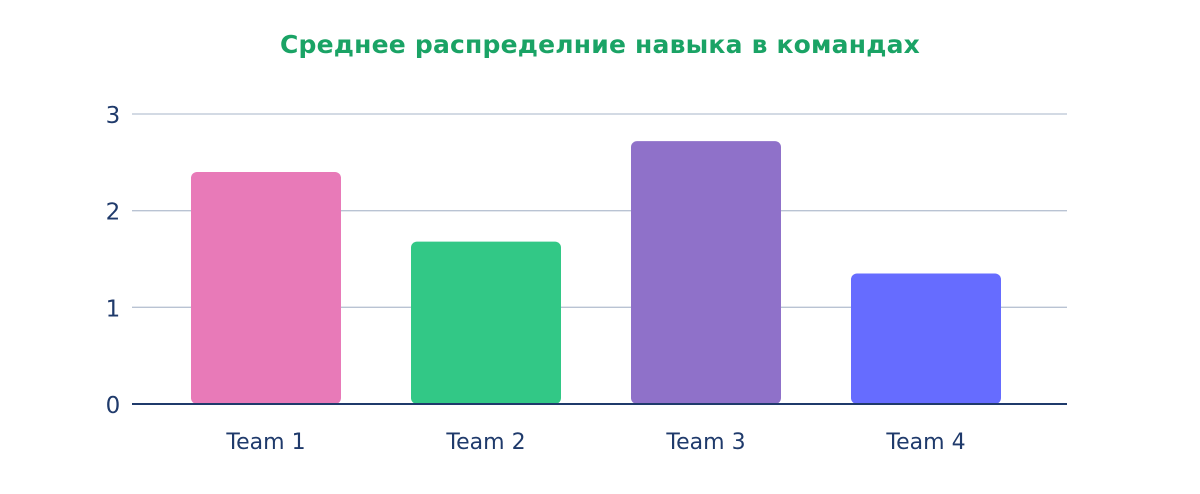 The image size is (1200, 494). What do you see at coordinates (485, 442) in the screenshot?
I see `x-tick-label: Team 2` at bounding box center [485, 442].